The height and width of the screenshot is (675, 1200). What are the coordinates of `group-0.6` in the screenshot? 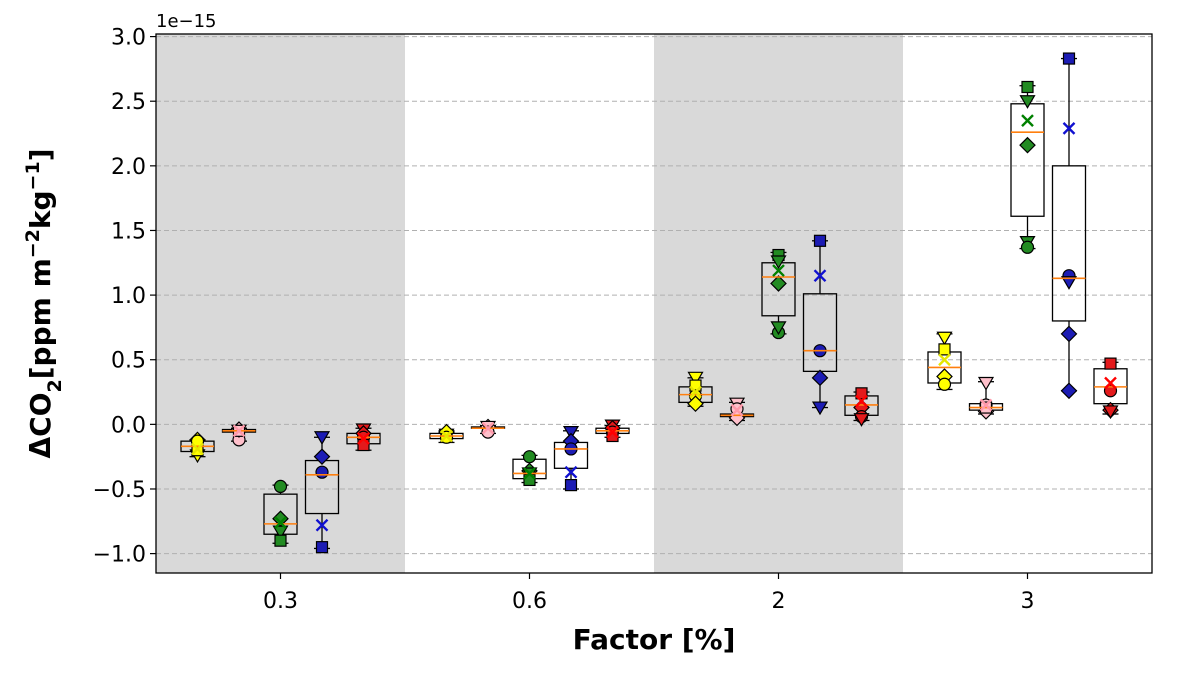 It's located at (529, 455).